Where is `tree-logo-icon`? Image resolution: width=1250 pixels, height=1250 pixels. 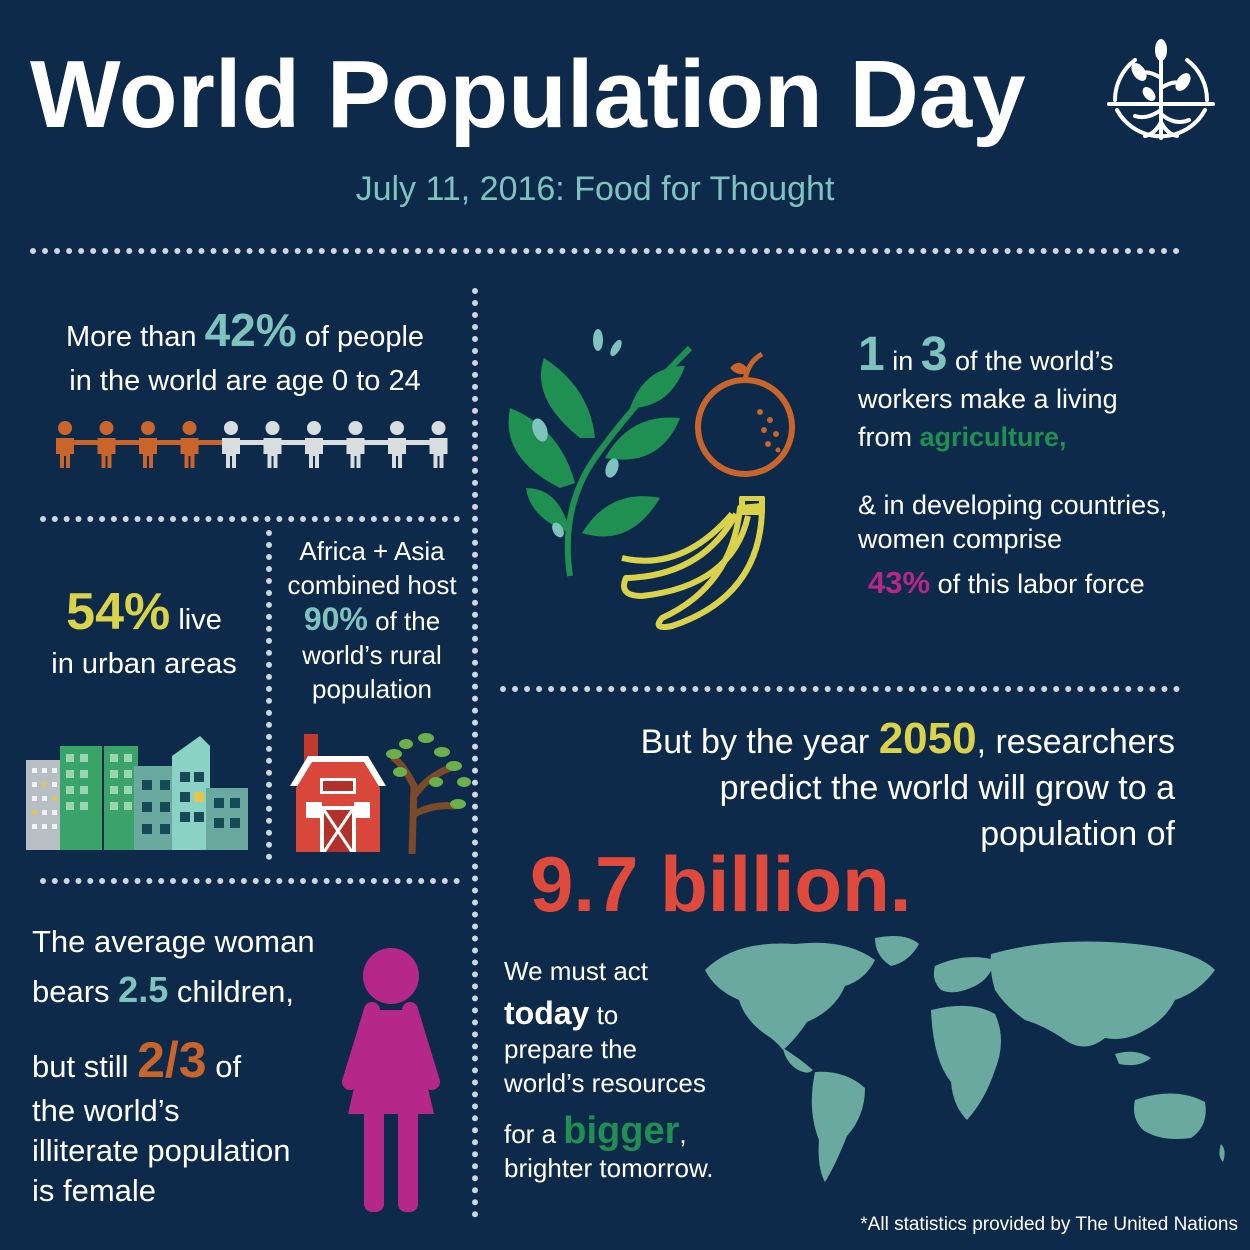 tree-logo-icon is located at coordinates (1161, 89).